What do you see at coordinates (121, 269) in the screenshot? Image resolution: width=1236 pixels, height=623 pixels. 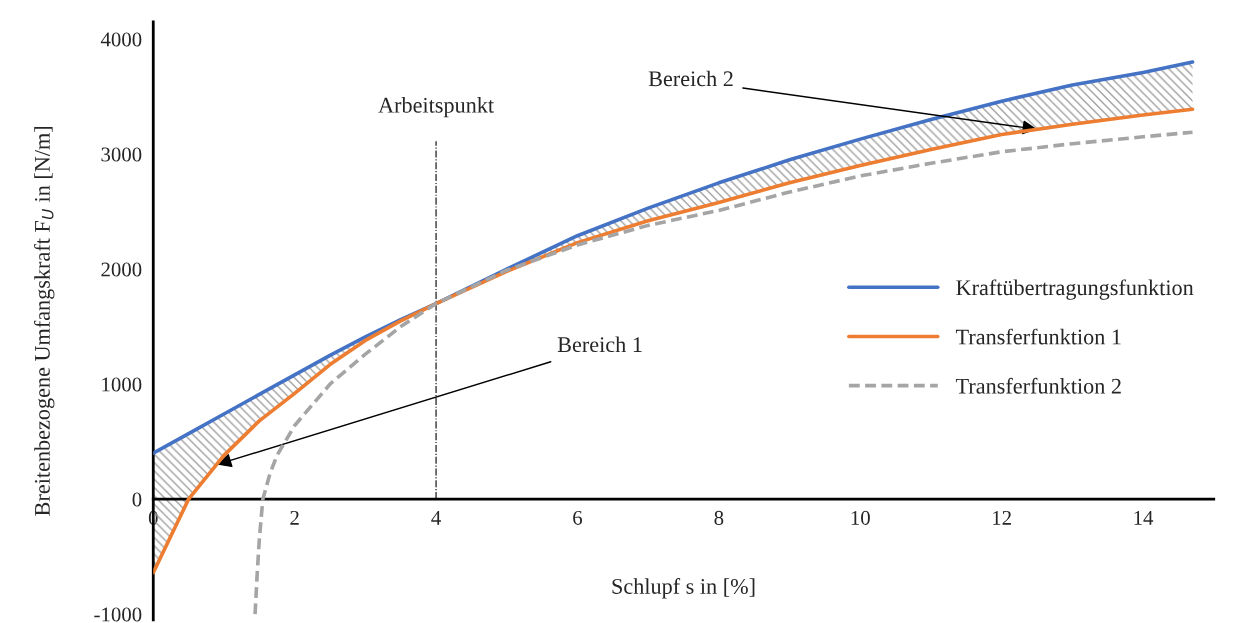 I see `y-tick-label: 2000` at bounding box center [121, 269].